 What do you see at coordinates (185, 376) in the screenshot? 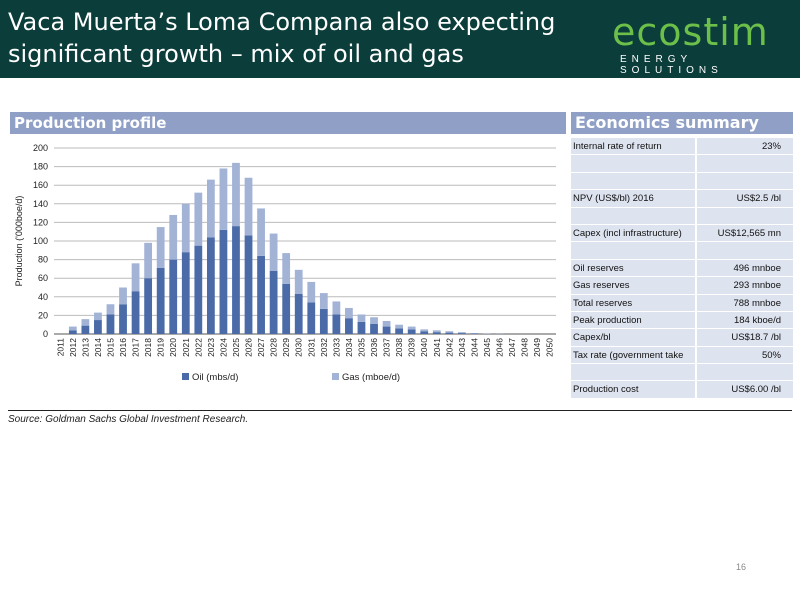
I see `legend-oil-swatch` at bounding box center [185, 376].